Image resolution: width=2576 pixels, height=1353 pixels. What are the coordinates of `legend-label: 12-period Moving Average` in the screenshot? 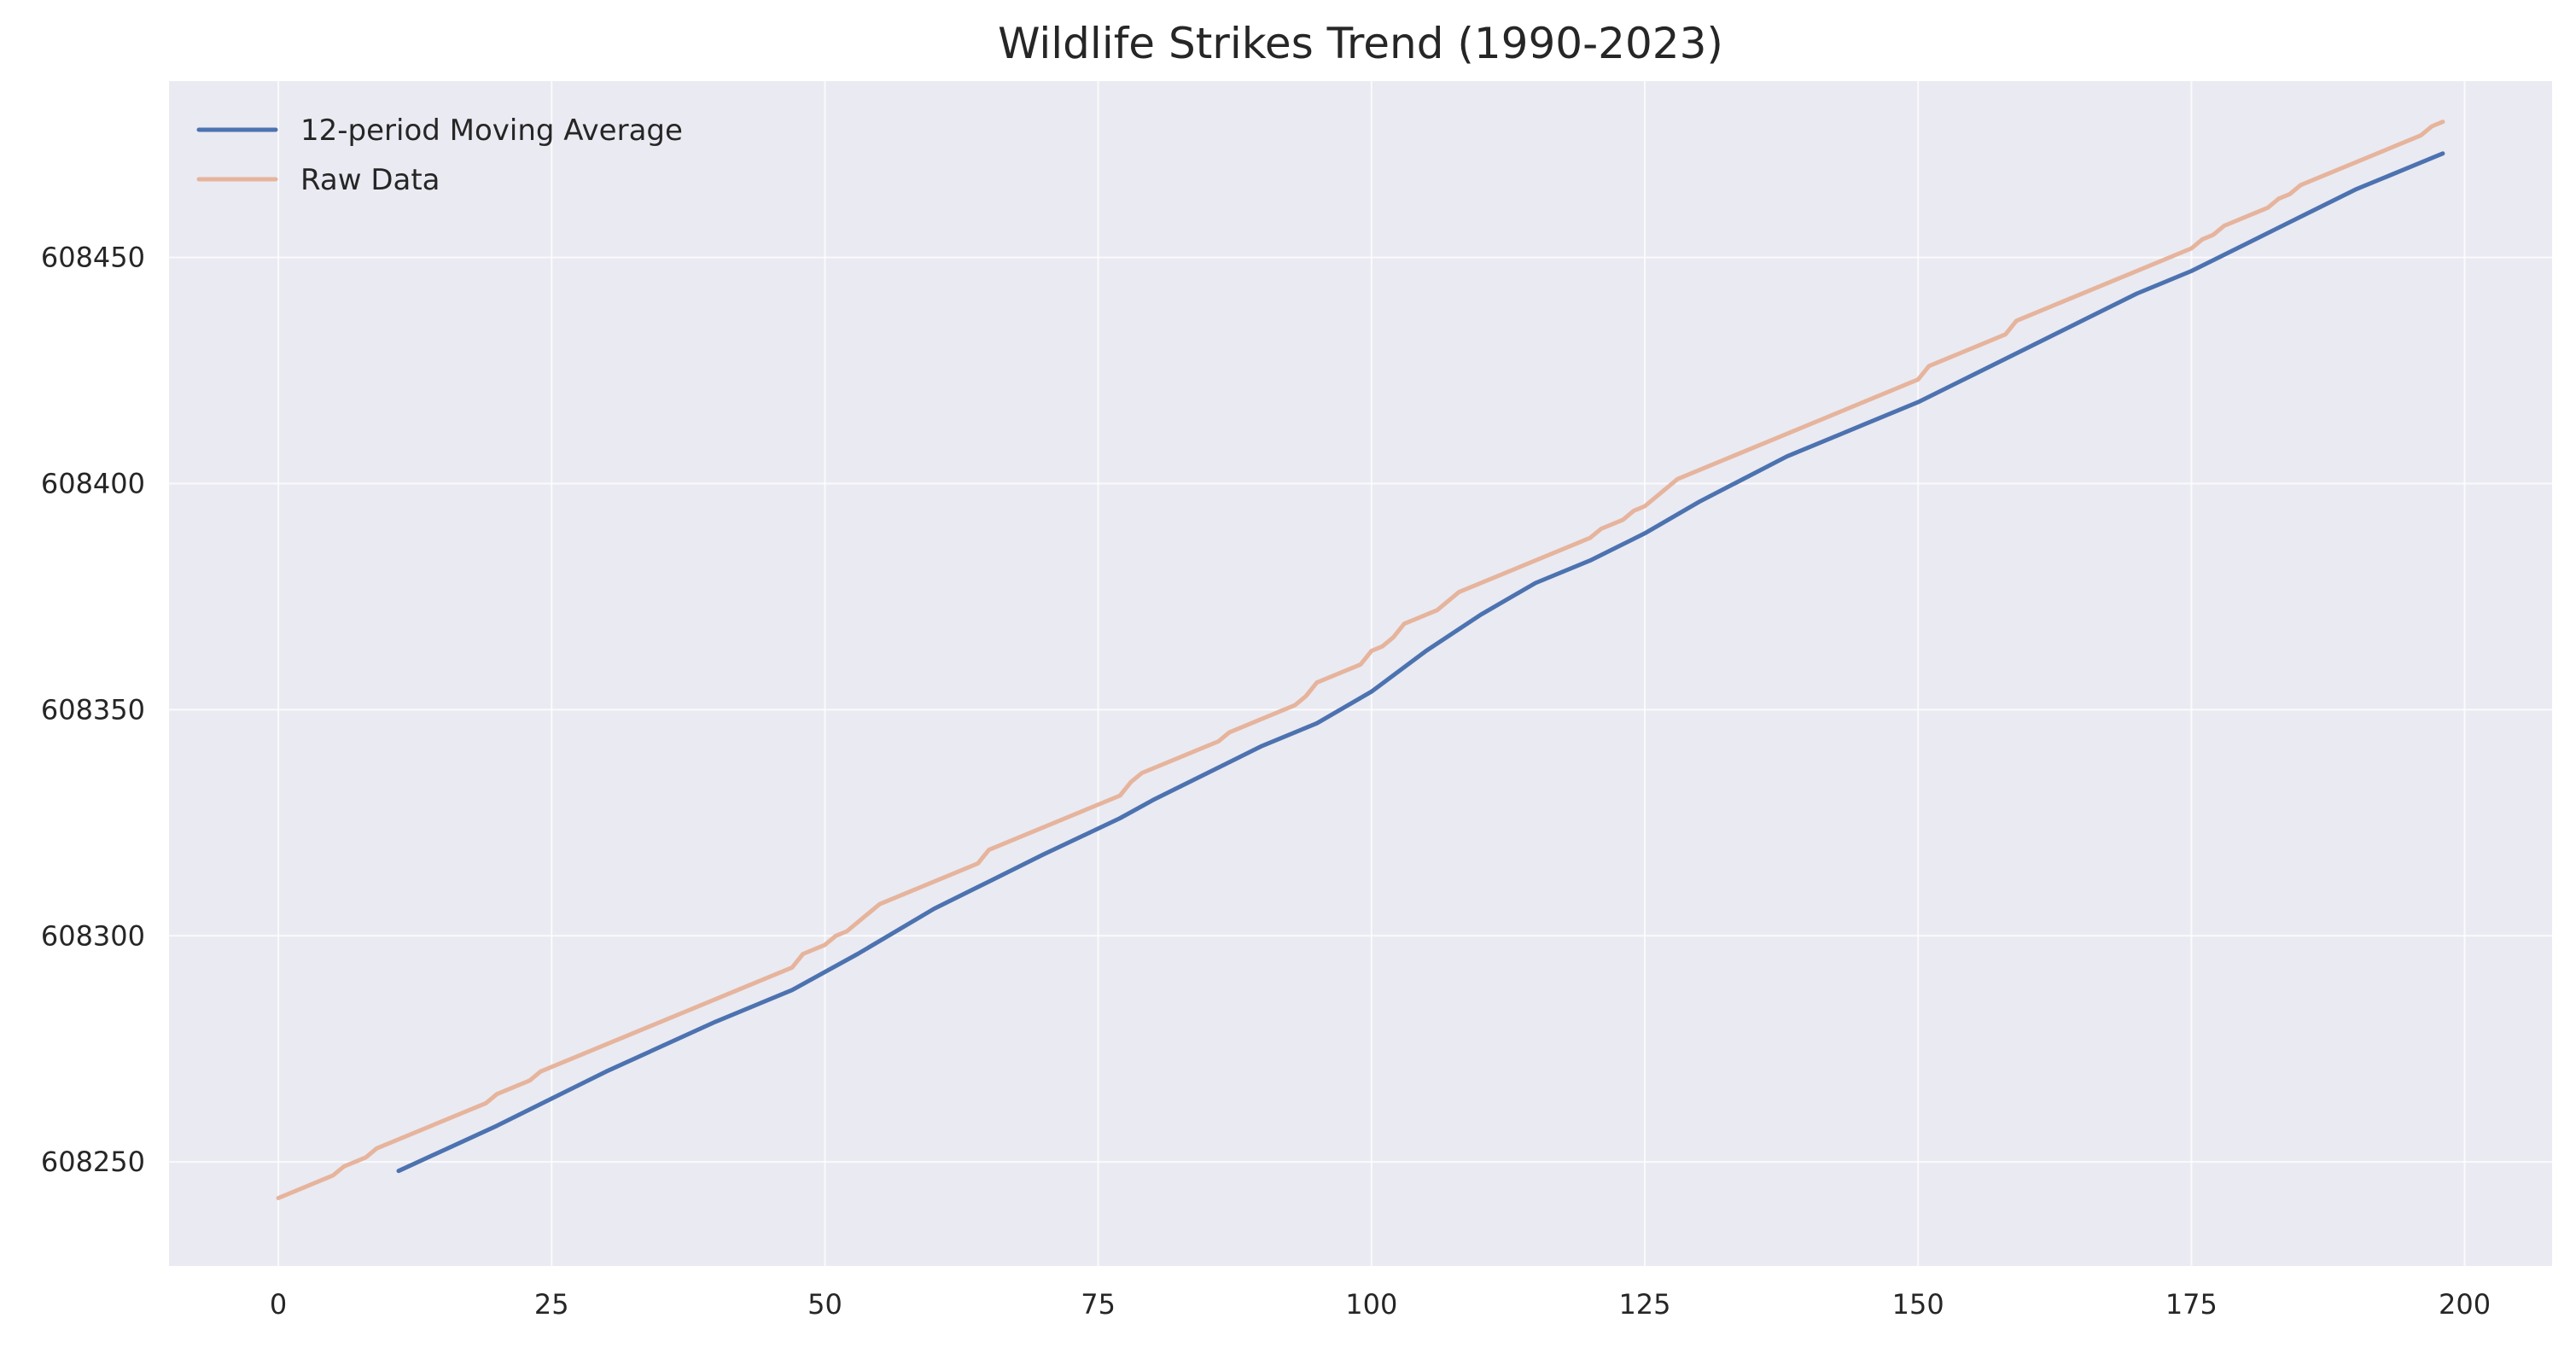 It's located at (491, 131).